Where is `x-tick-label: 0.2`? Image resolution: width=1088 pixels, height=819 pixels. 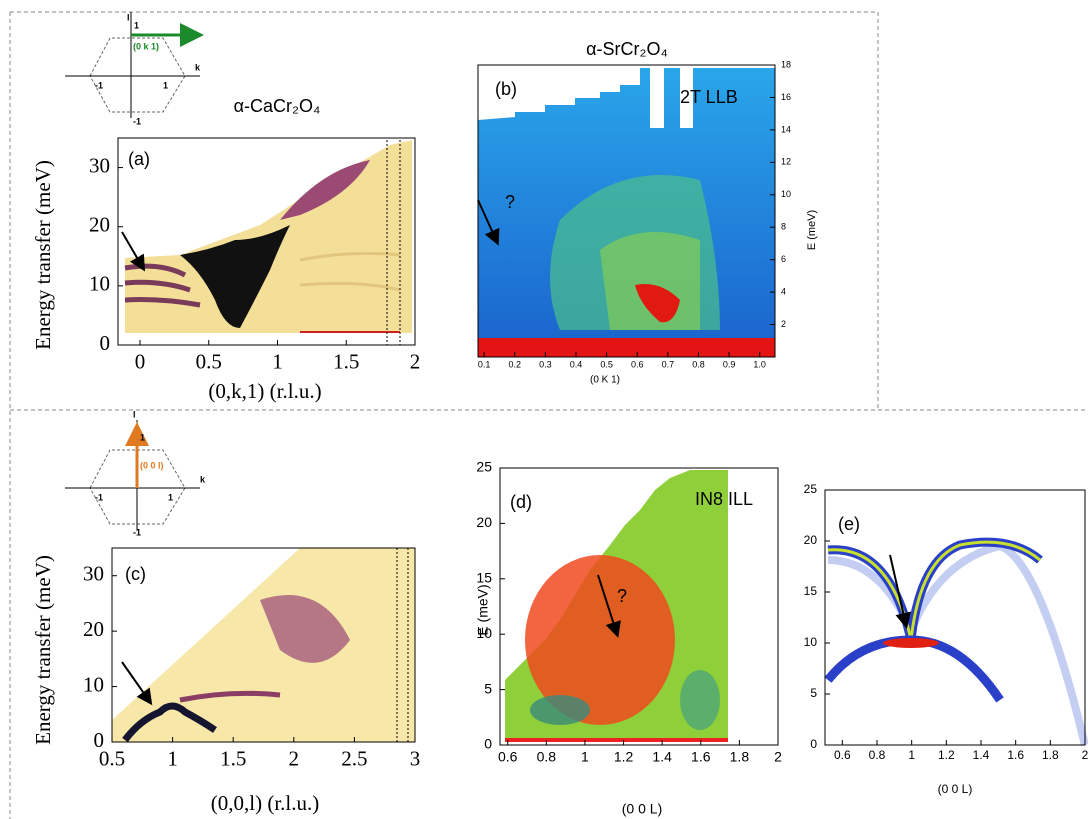 x-tick-label: 0.2 is located at coordinates (514, 364).